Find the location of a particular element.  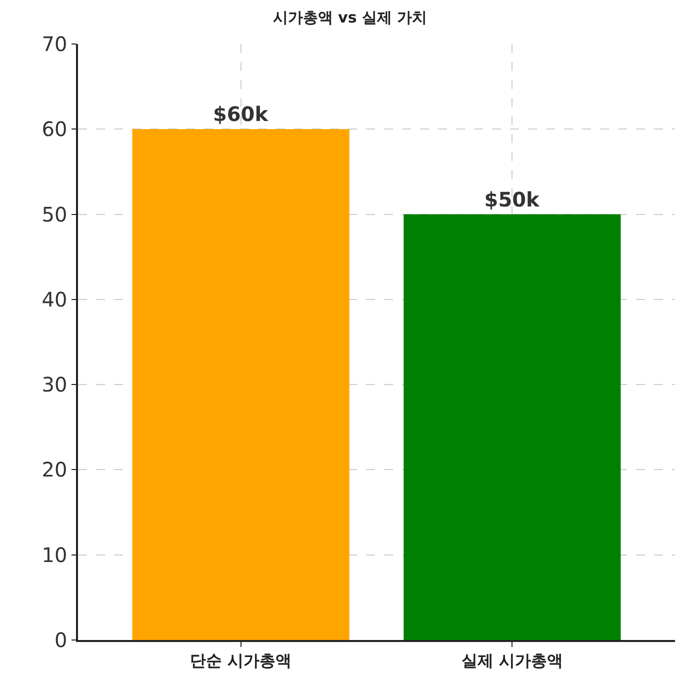

y-tick-label: 70 is located at coordinates (55, 44).